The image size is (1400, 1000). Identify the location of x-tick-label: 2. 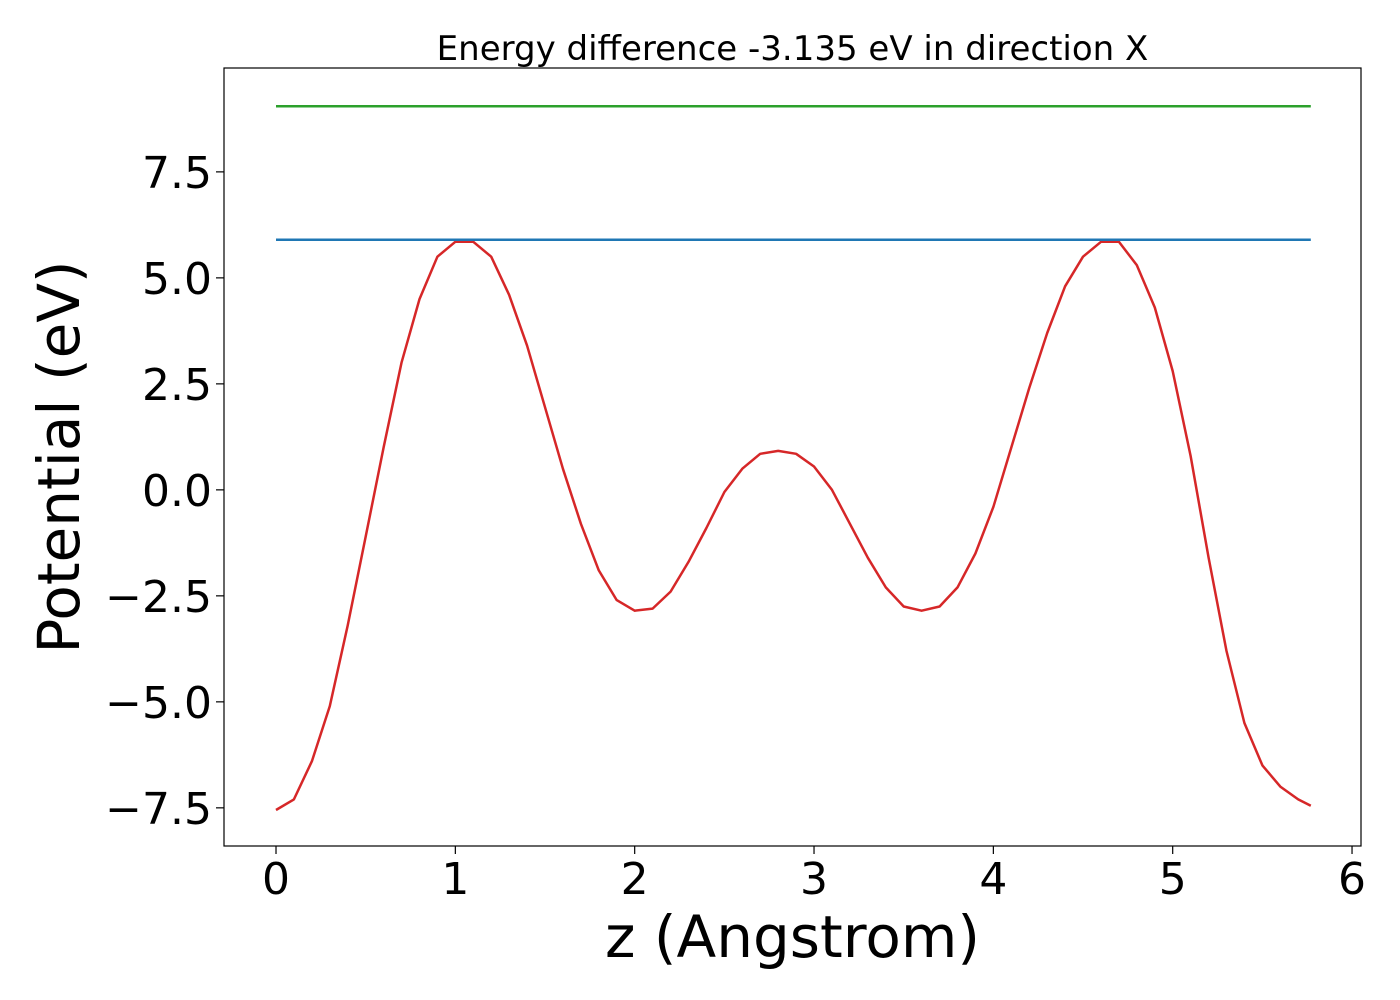
(635, 879).